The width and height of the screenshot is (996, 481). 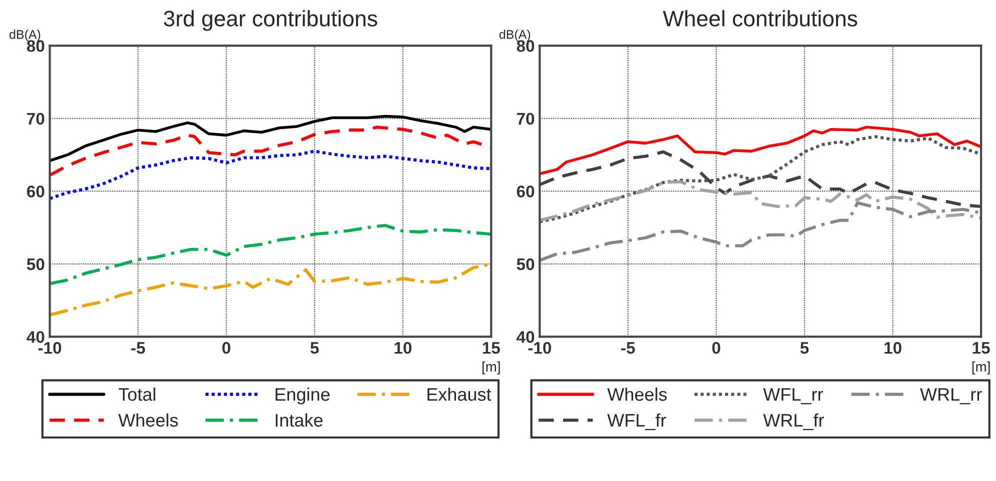 What do you see at coordinates (271, 20) in the screenshot?
I see `chart-title: 3rd gear contributions` at bounding box center [271, 20].